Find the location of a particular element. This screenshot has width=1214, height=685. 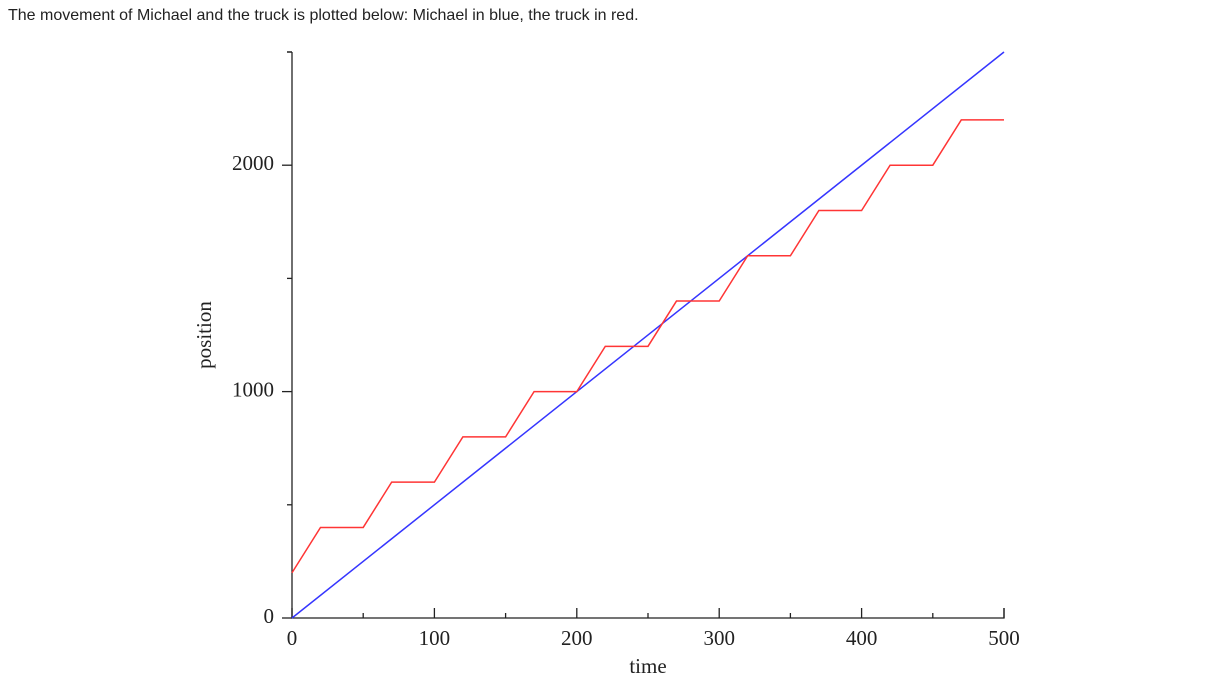

x-tick-label: 500 is located at coordinates (1004, 638).